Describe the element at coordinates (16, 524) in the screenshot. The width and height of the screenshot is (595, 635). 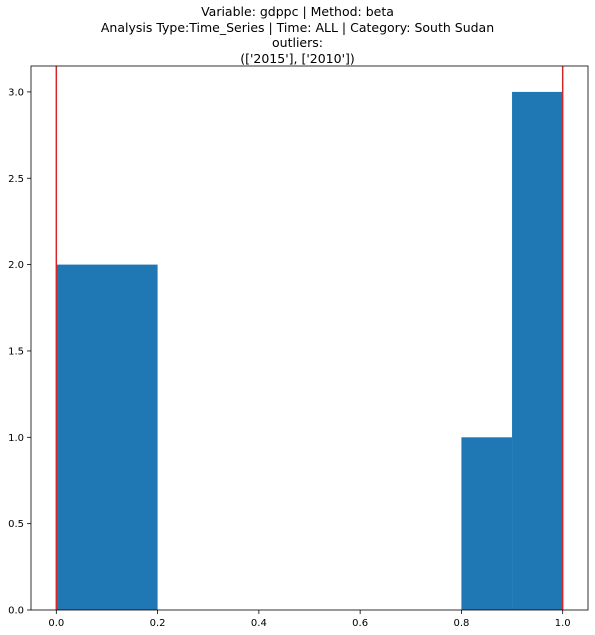
I see `y-tick-label-1: 0.5` at that location.